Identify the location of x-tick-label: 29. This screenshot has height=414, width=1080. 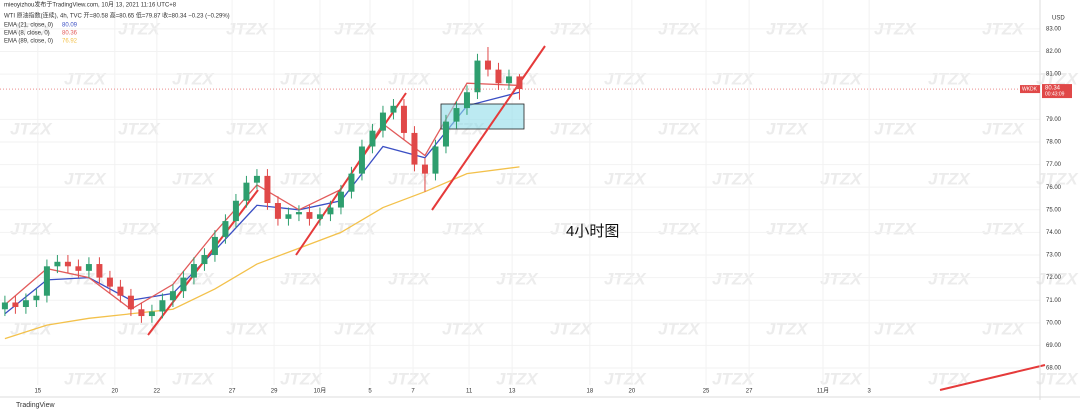
(274, 392).